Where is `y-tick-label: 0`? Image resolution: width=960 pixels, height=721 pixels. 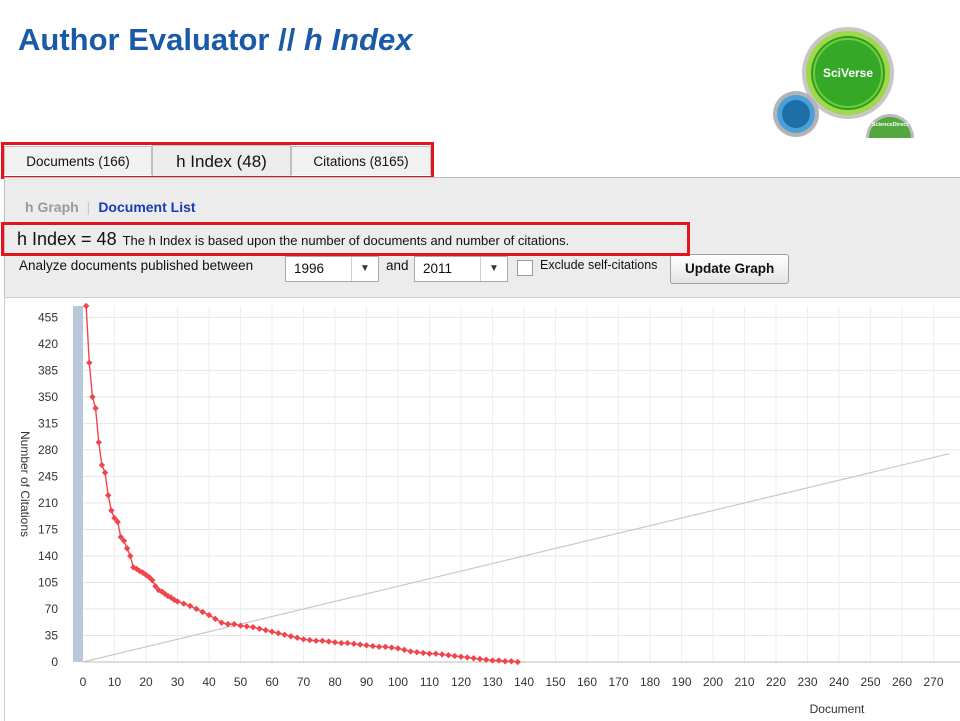
y-tick-label: 0 is located at coordinates (54, 662).